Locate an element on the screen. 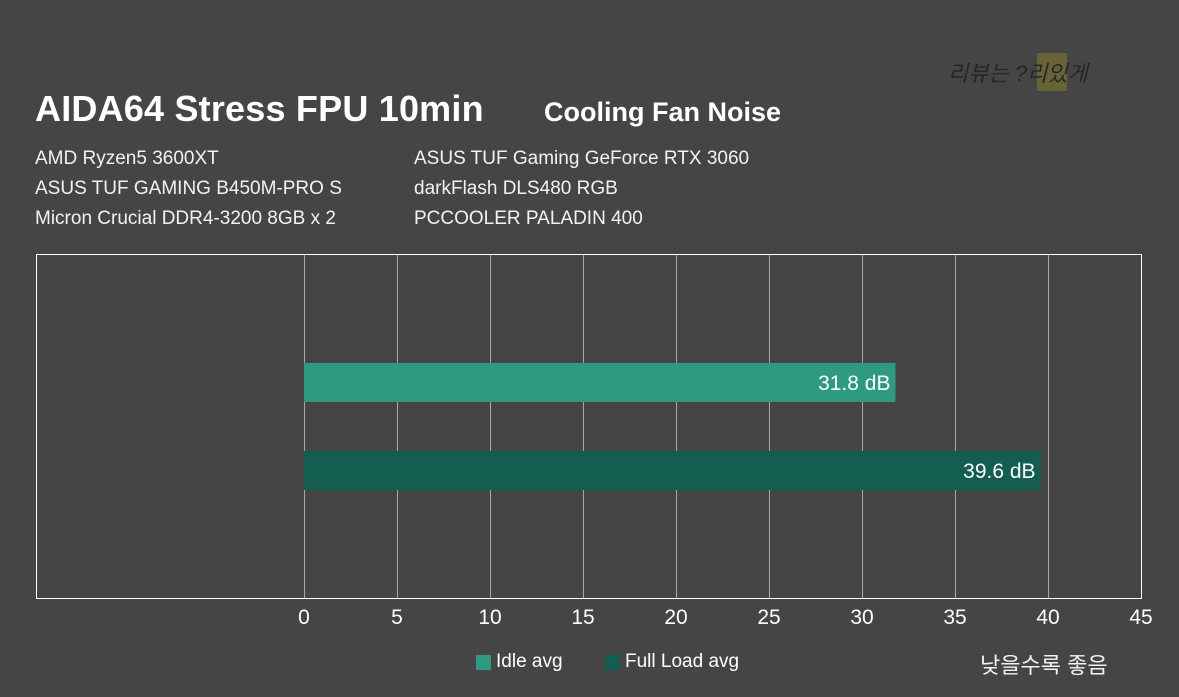 The width and height of the screenshot is (1179, 697). legend-full-load: Full Load avg is located at coordinates (672, 662).